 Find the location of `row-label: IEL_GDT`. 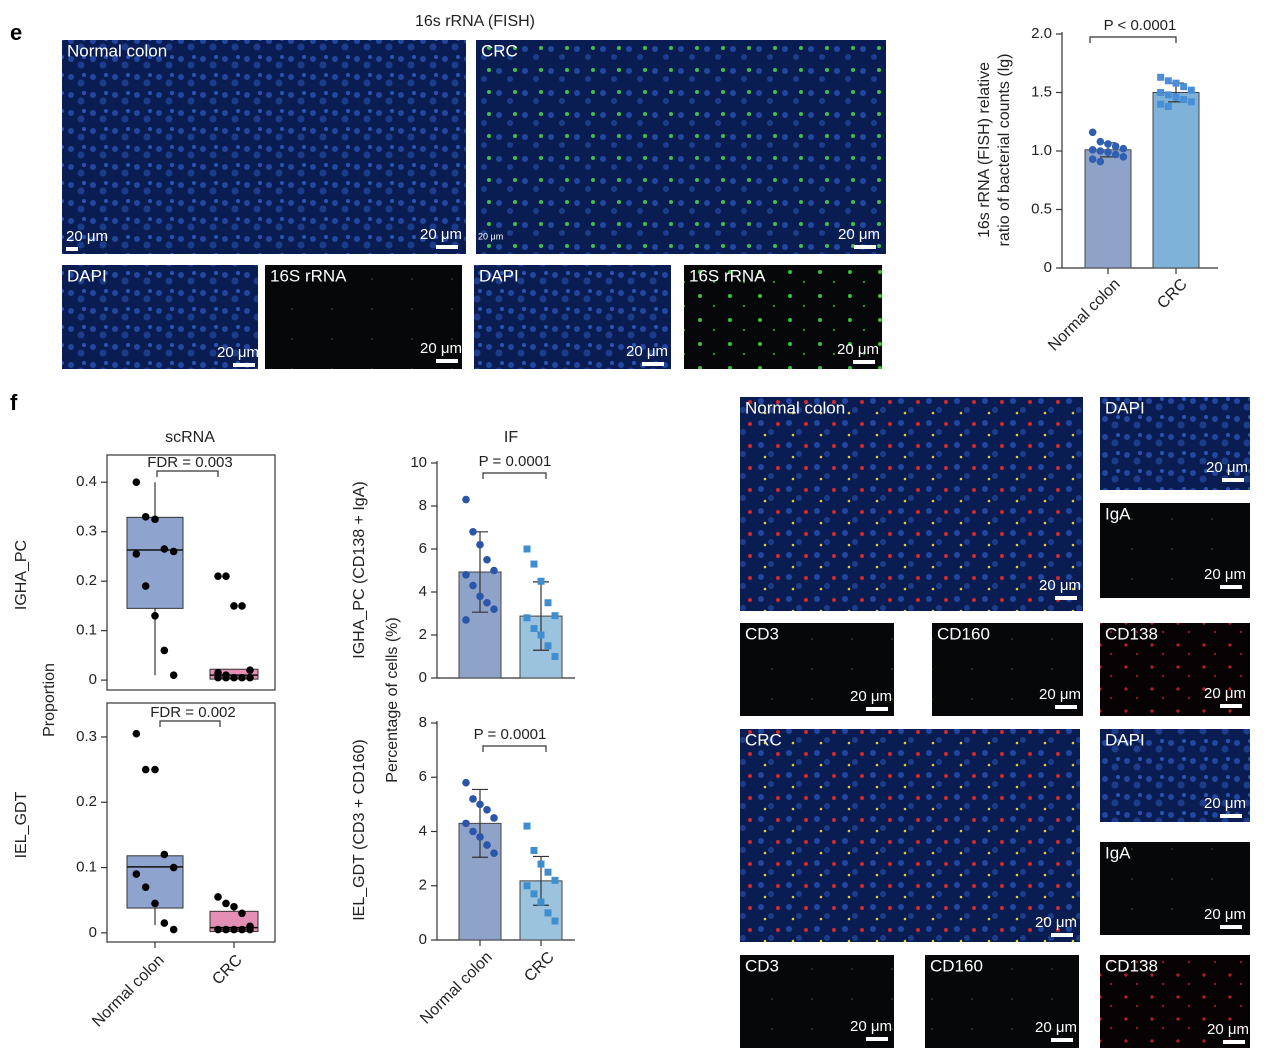

row-label: IEL_GDT is located at coordinates (21, 824).